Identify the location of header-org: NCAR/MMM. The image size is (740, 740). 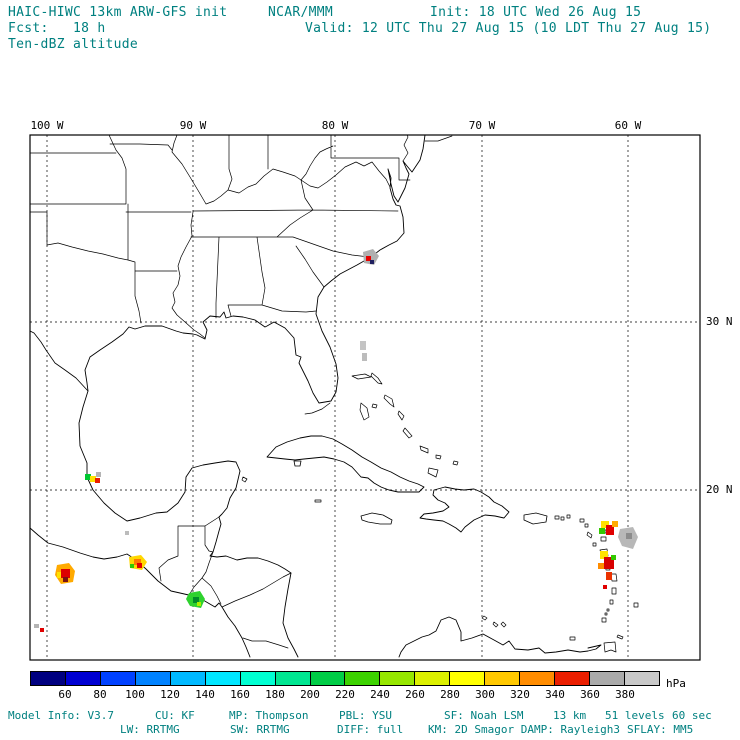
(301, 12).